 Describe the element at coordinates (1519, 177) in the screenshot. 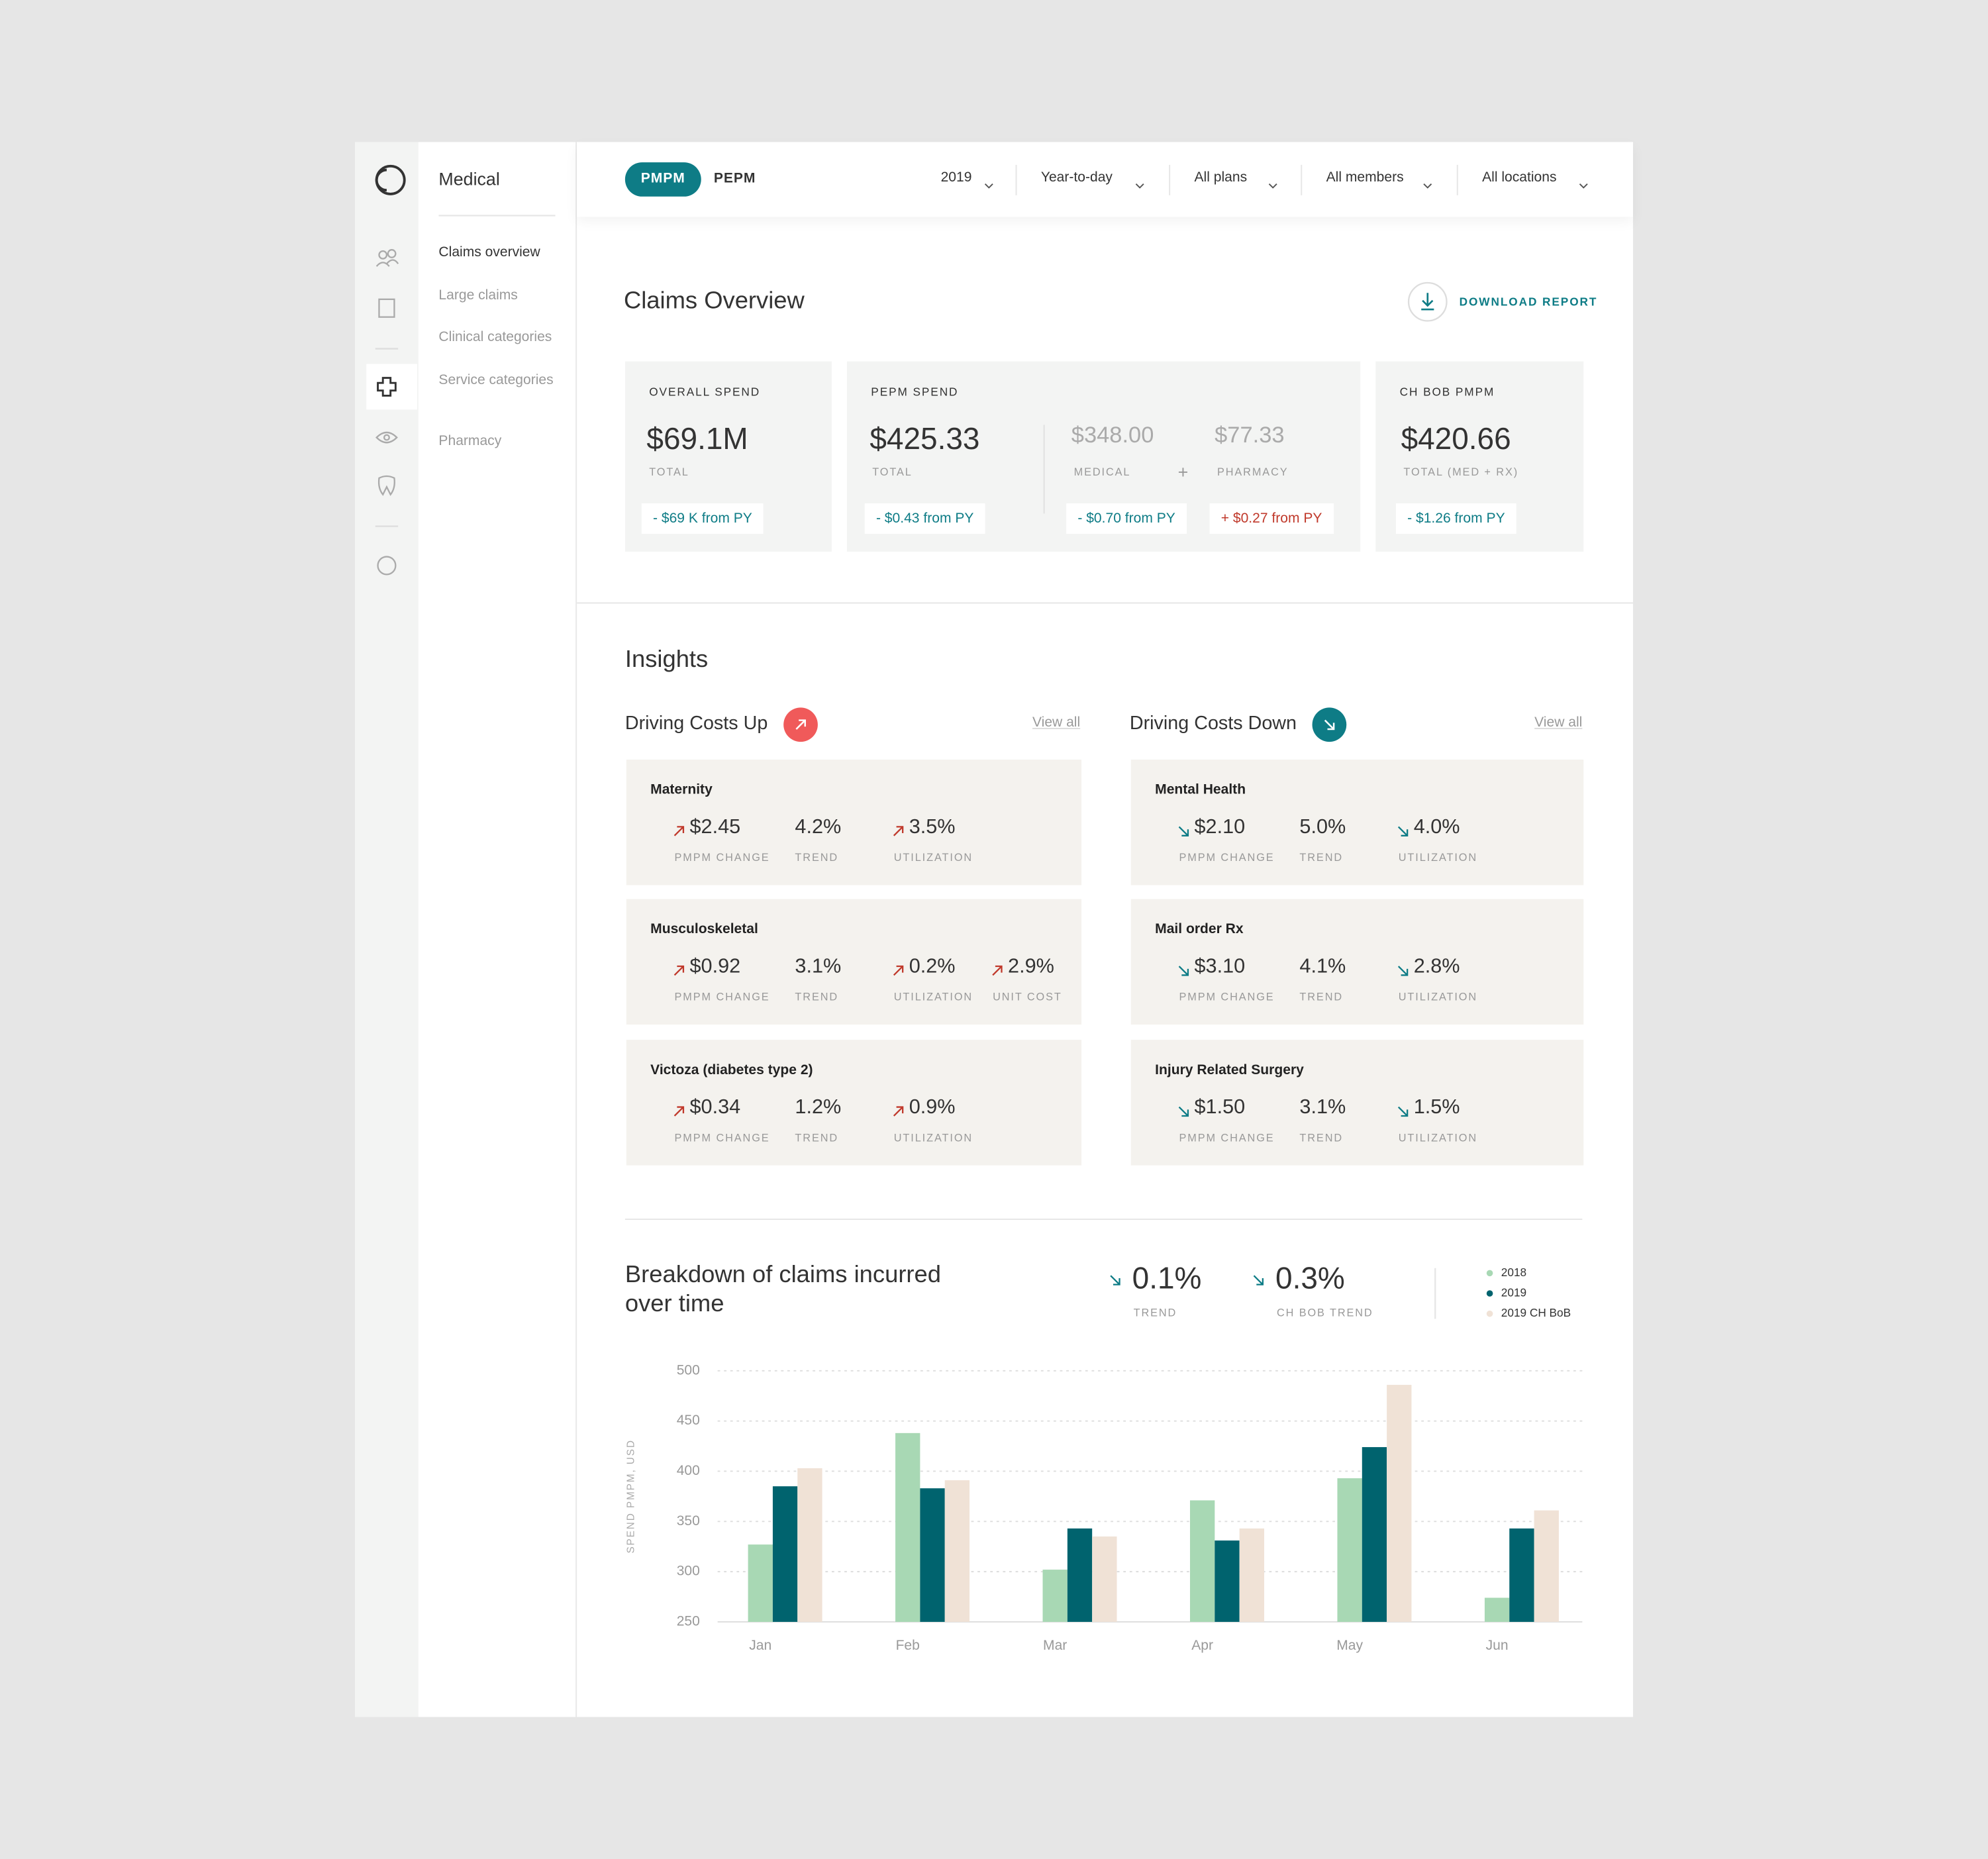

I see `filter: All locations` at that location.